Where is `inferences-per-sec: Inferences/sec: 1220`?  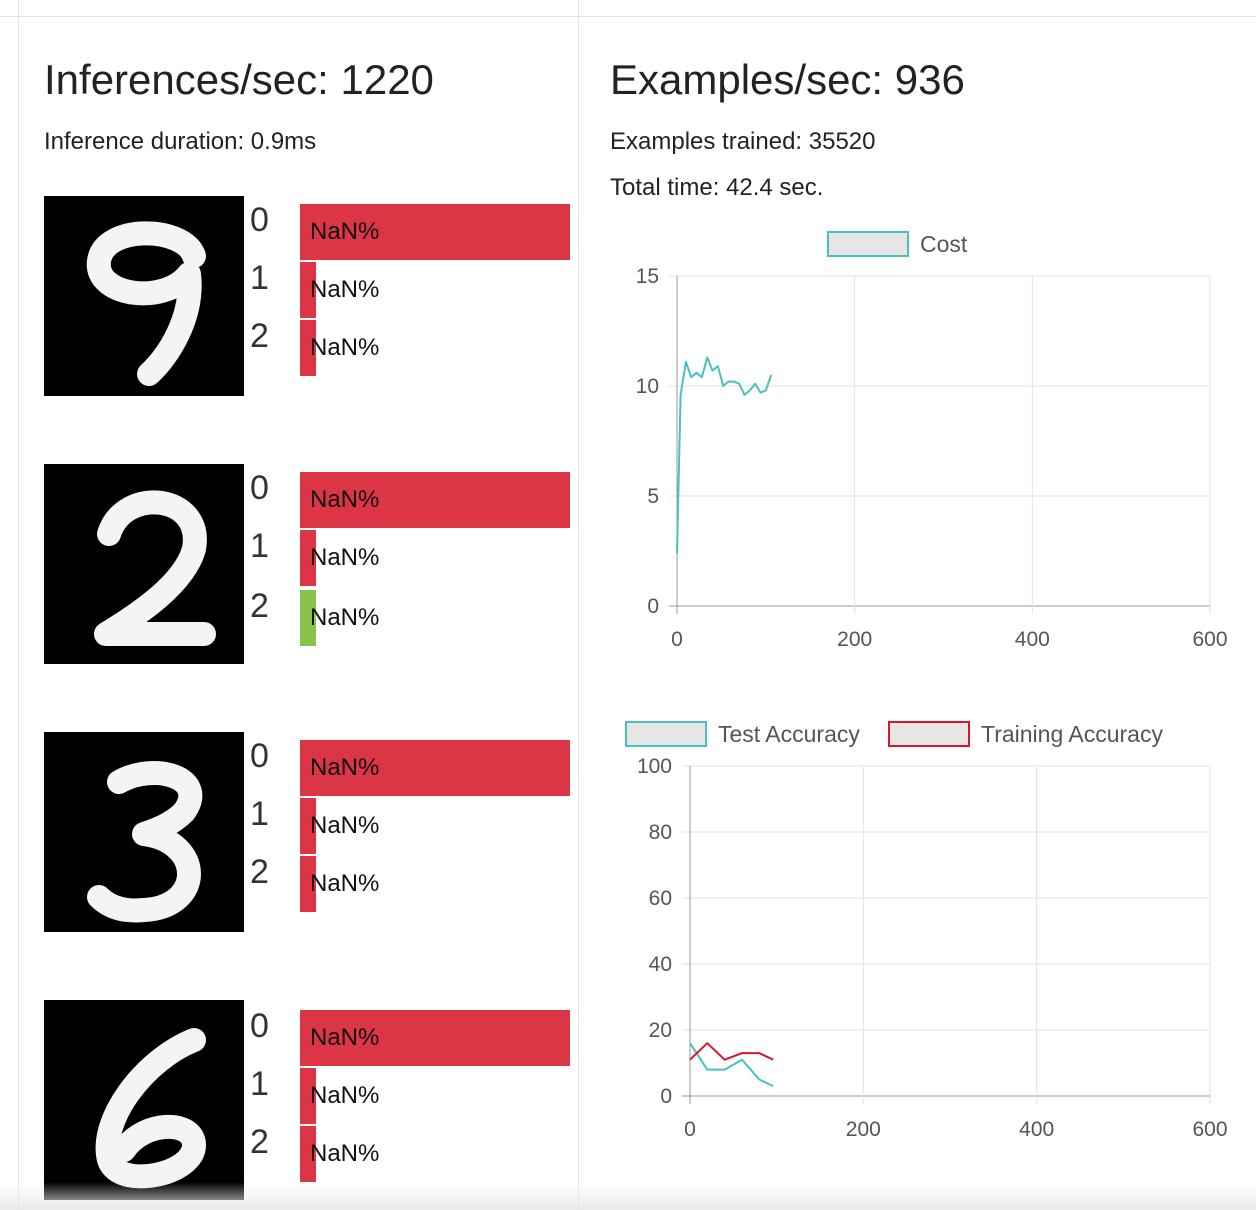
inferences-per-sec: Inferences/sec: 1220 is located at coordinates (239, 79).